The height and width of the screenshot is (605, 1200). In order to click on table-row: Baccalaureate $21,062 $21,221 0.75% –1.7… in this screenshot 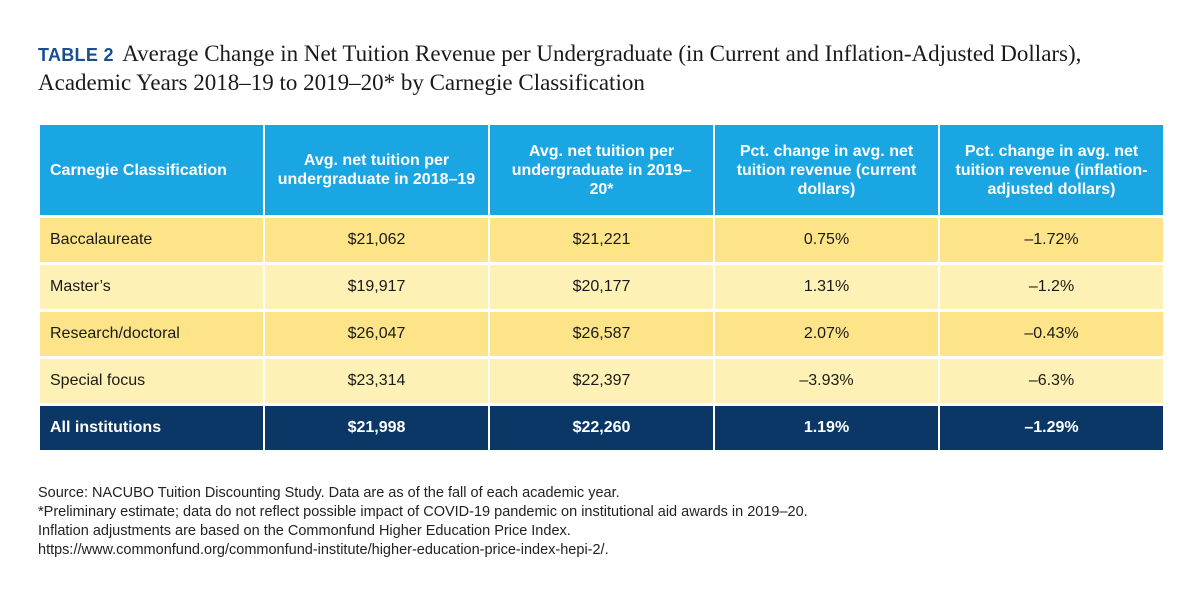, I will do `click(601, 240)`.